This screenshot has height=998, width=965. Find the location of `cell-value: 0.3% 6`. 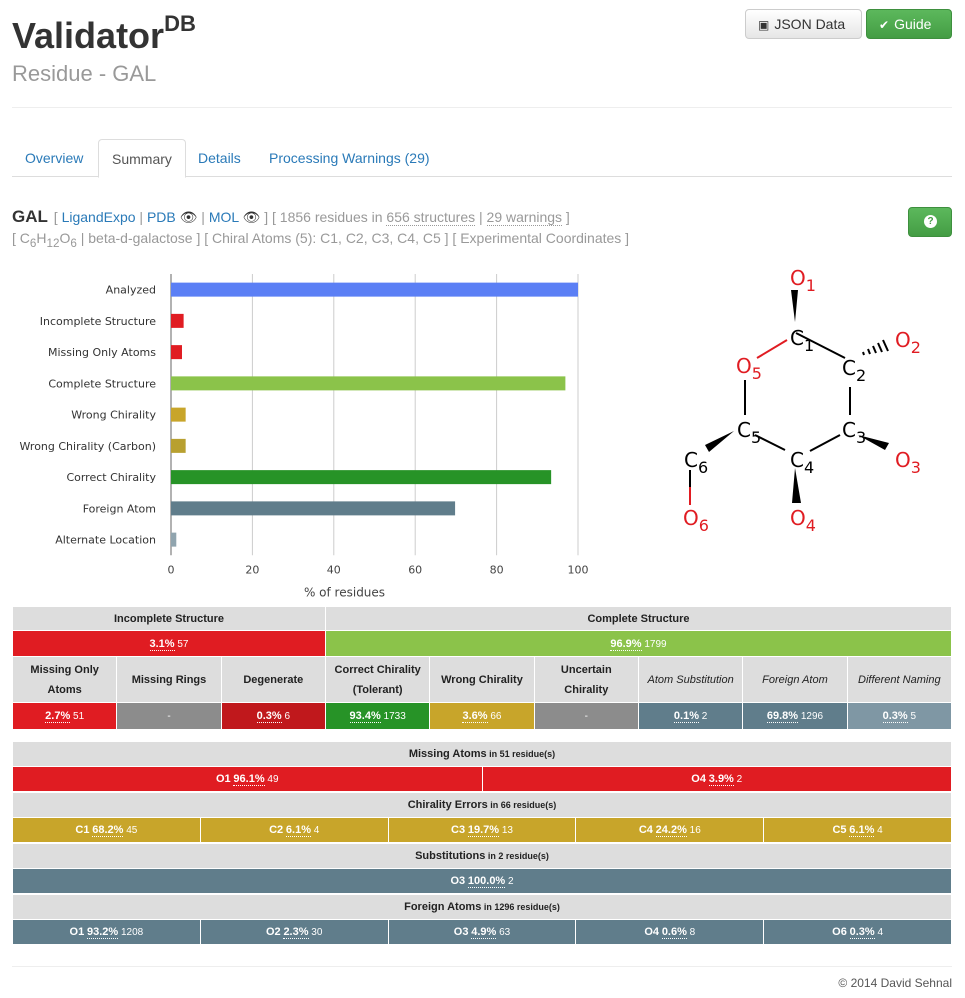

cell-value: 0.3% 6 is located at coordinates (273, 716).